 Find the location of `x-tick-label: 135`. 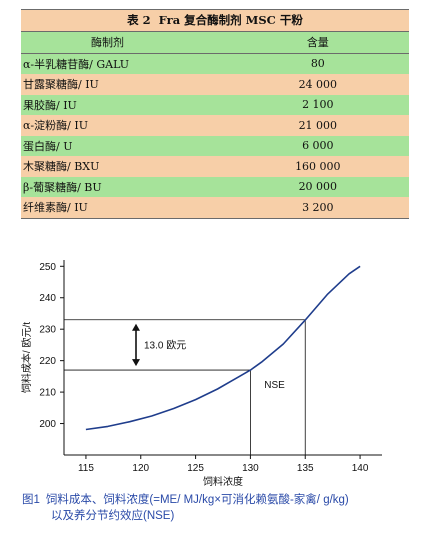

x-tick-label: 135 is located at coordinates (305, 468).